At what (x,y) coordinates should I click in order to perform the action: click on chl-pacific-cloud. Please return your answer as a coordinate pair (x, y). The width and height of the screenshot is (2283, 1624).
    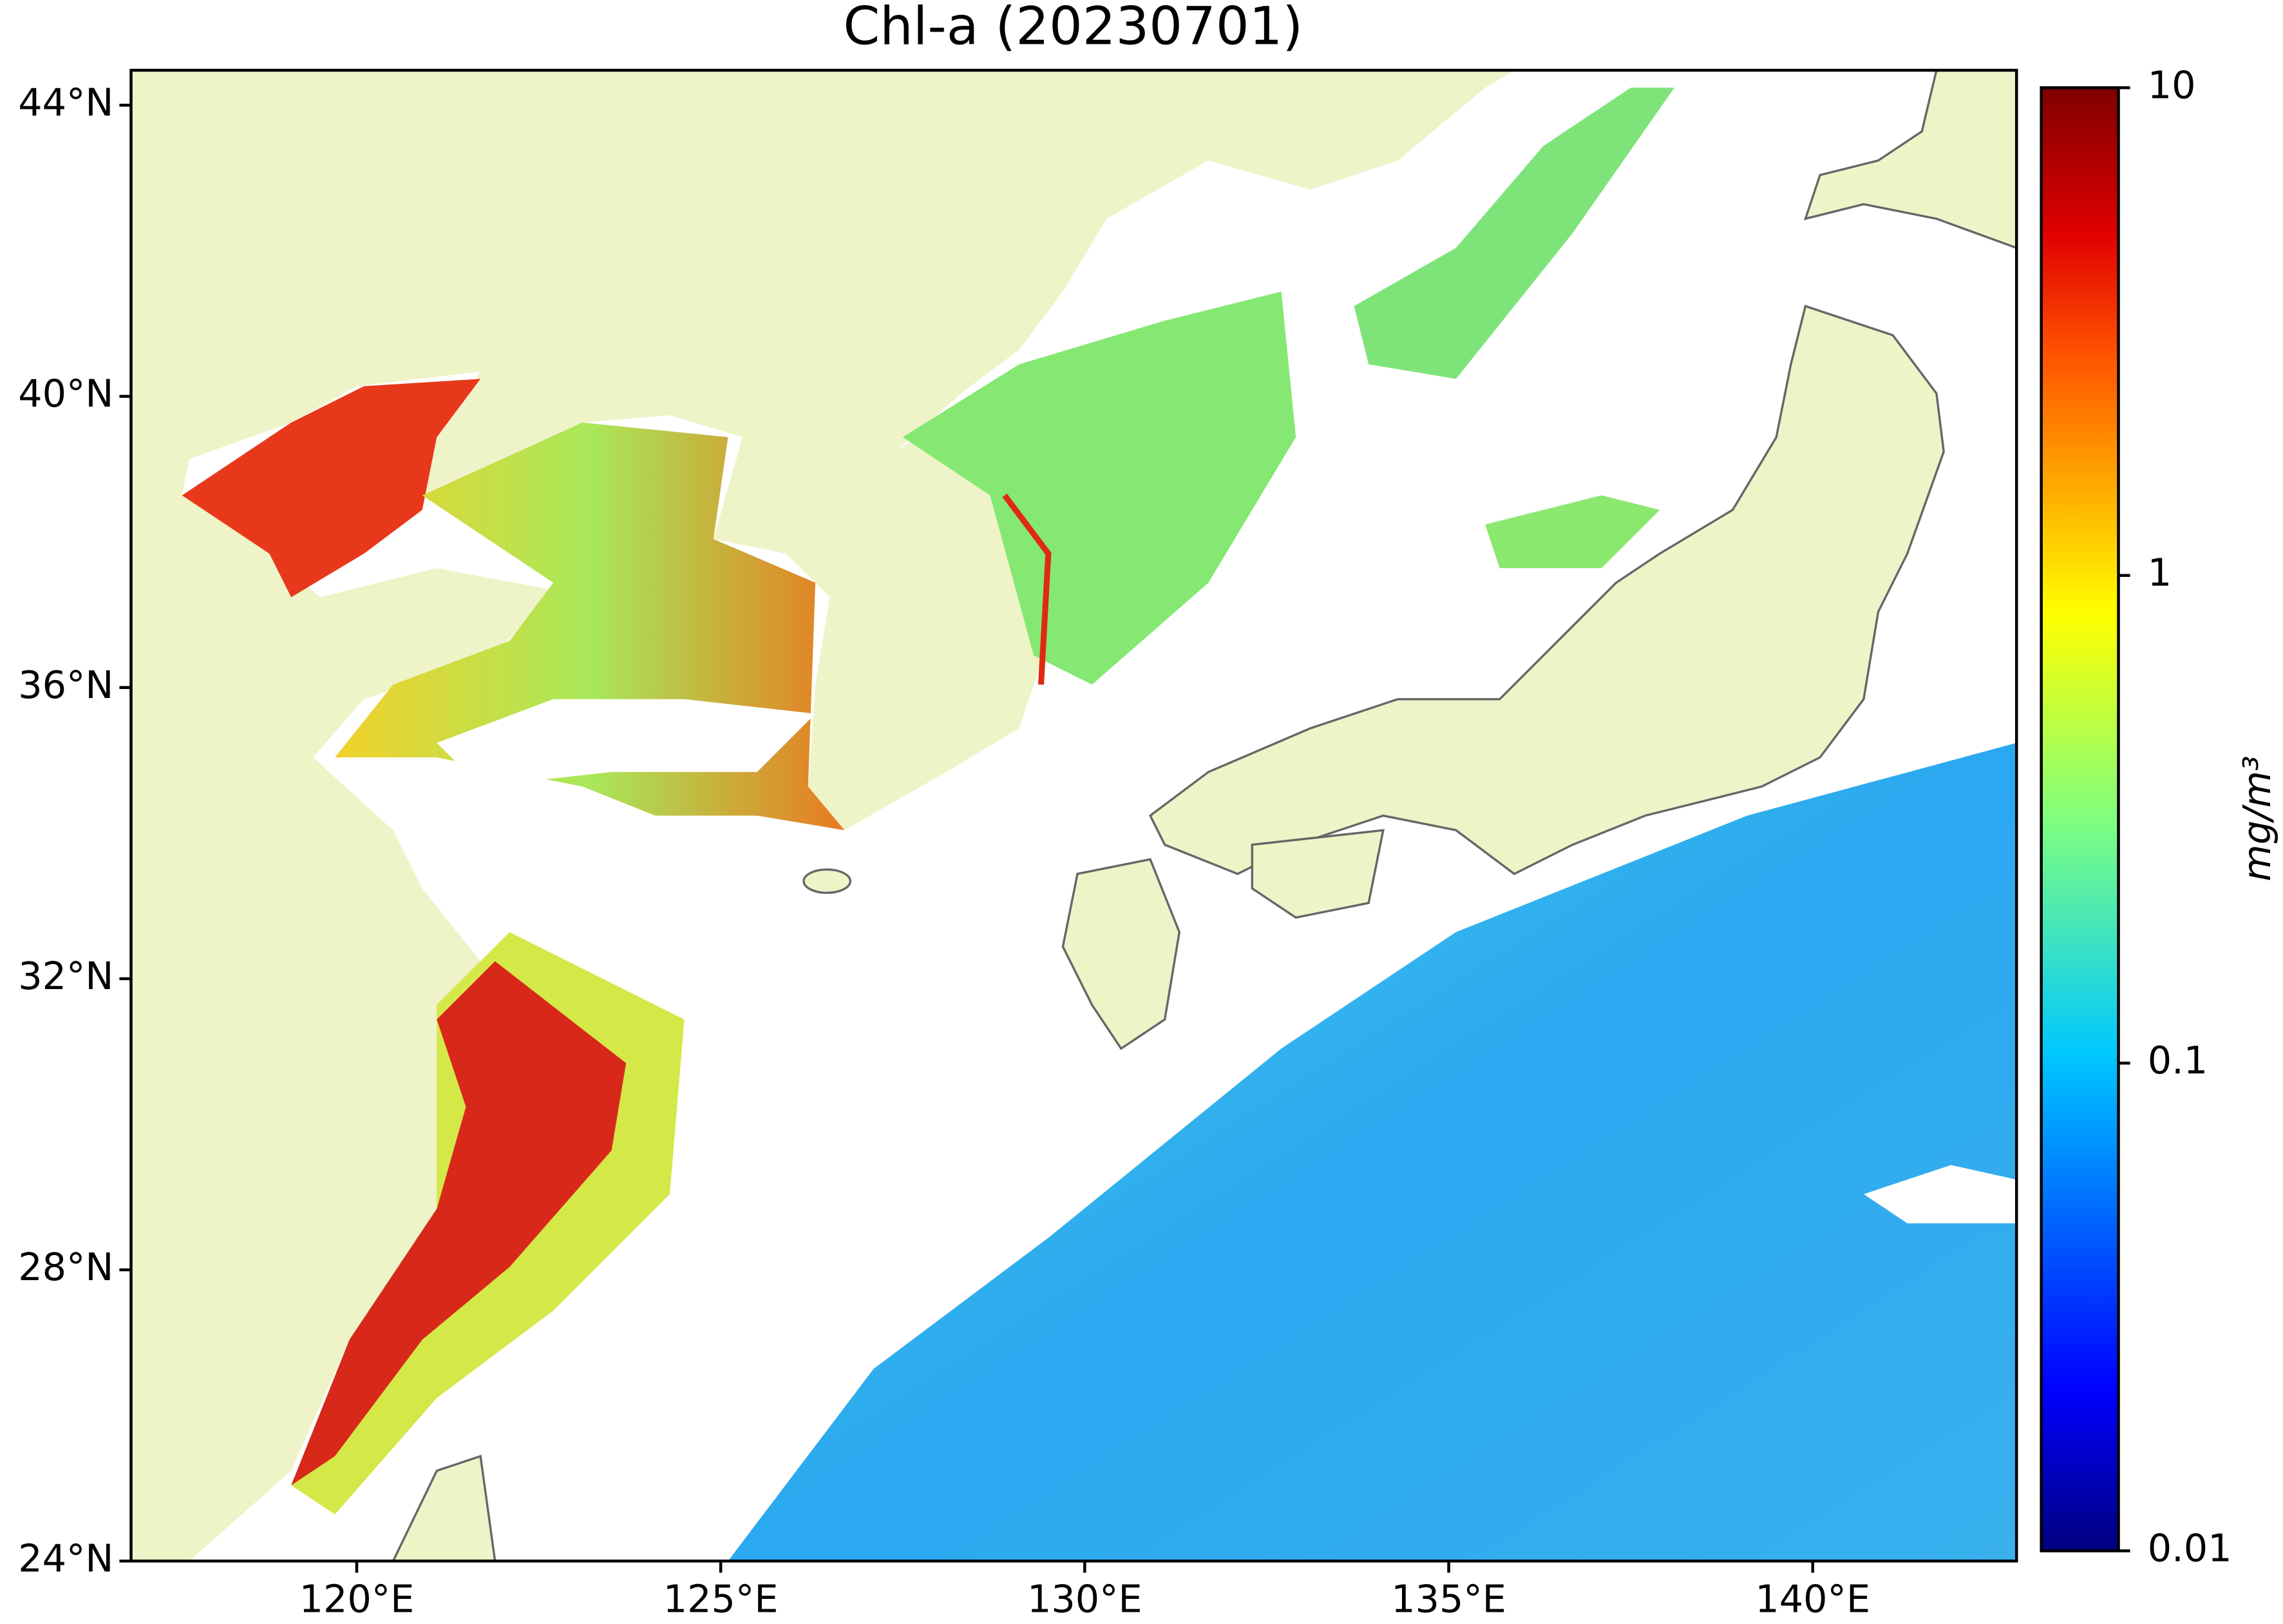
    Looking at the image, I should click on (1940, 1194).